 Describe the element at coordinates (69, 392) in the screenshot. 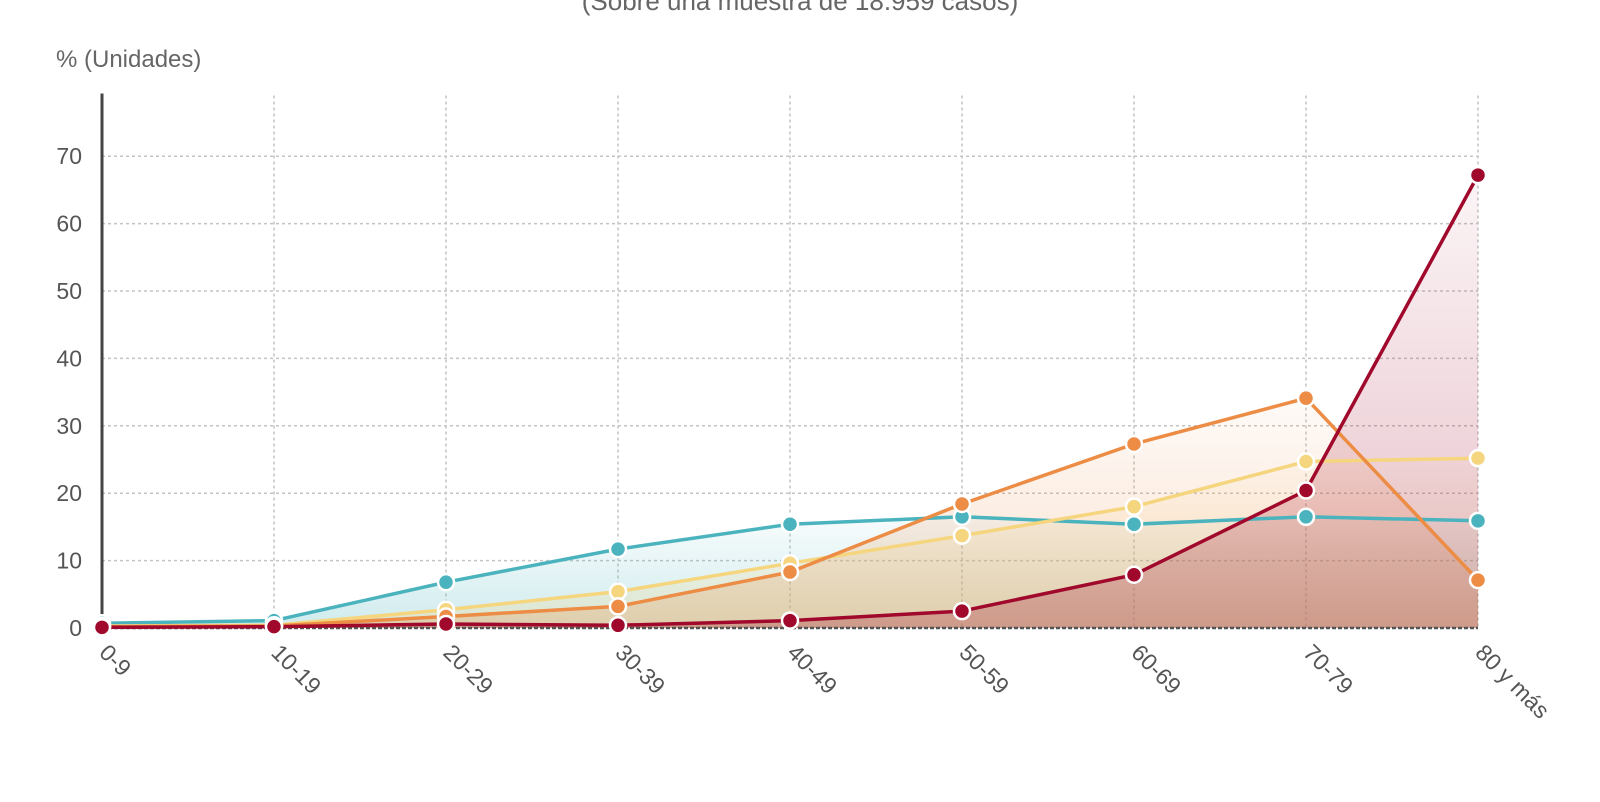

I see `y-tick-labels: 0 10 20 30 40 50 60 70` at that location.